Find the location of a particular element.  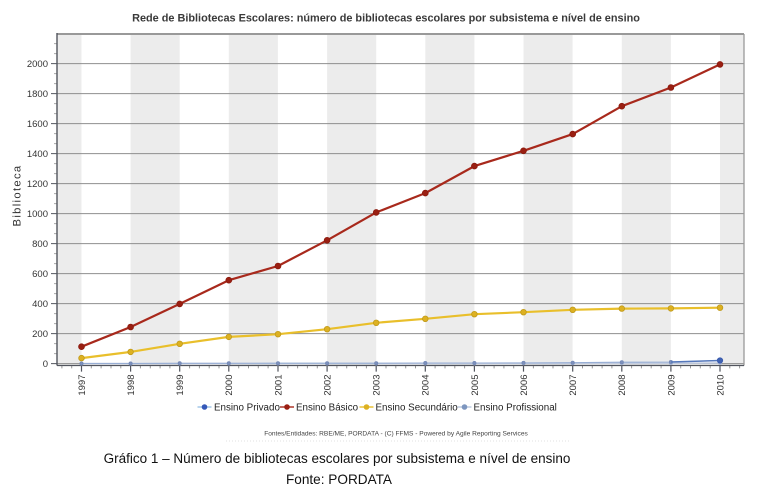

svg-text: 200 is located at coordinates (40, 334).